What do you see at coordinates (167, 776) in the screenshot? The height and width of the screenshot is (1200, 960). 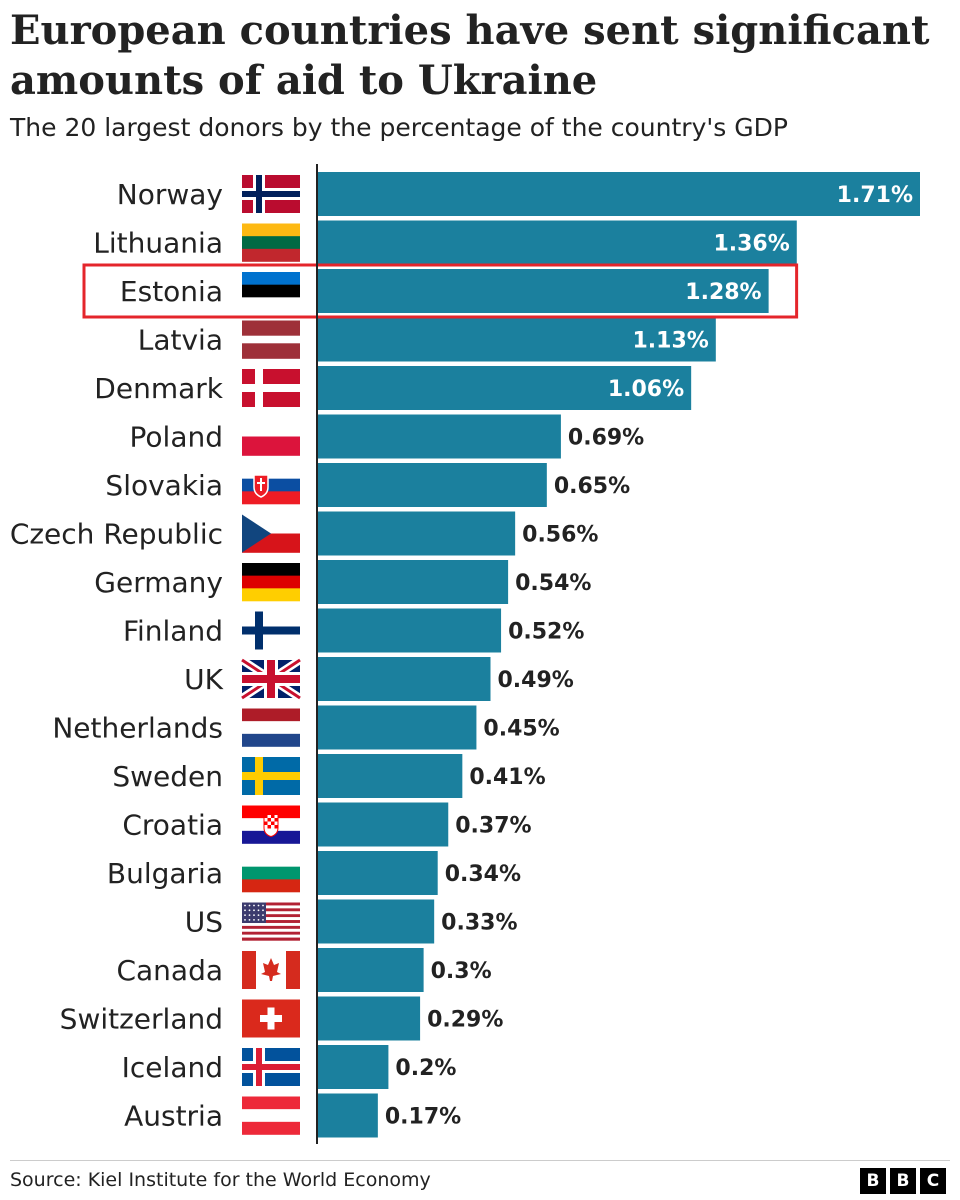 I see `category-label: Sweden` at bounding box center [167, 776].